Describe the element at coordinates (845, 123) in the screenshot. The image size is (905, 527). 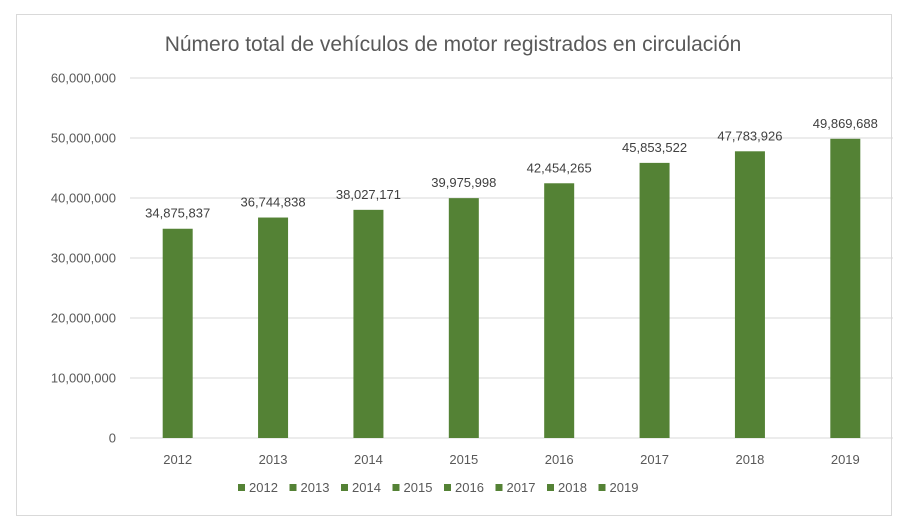
I see `data-label-2019: 49,869,688` at that location.